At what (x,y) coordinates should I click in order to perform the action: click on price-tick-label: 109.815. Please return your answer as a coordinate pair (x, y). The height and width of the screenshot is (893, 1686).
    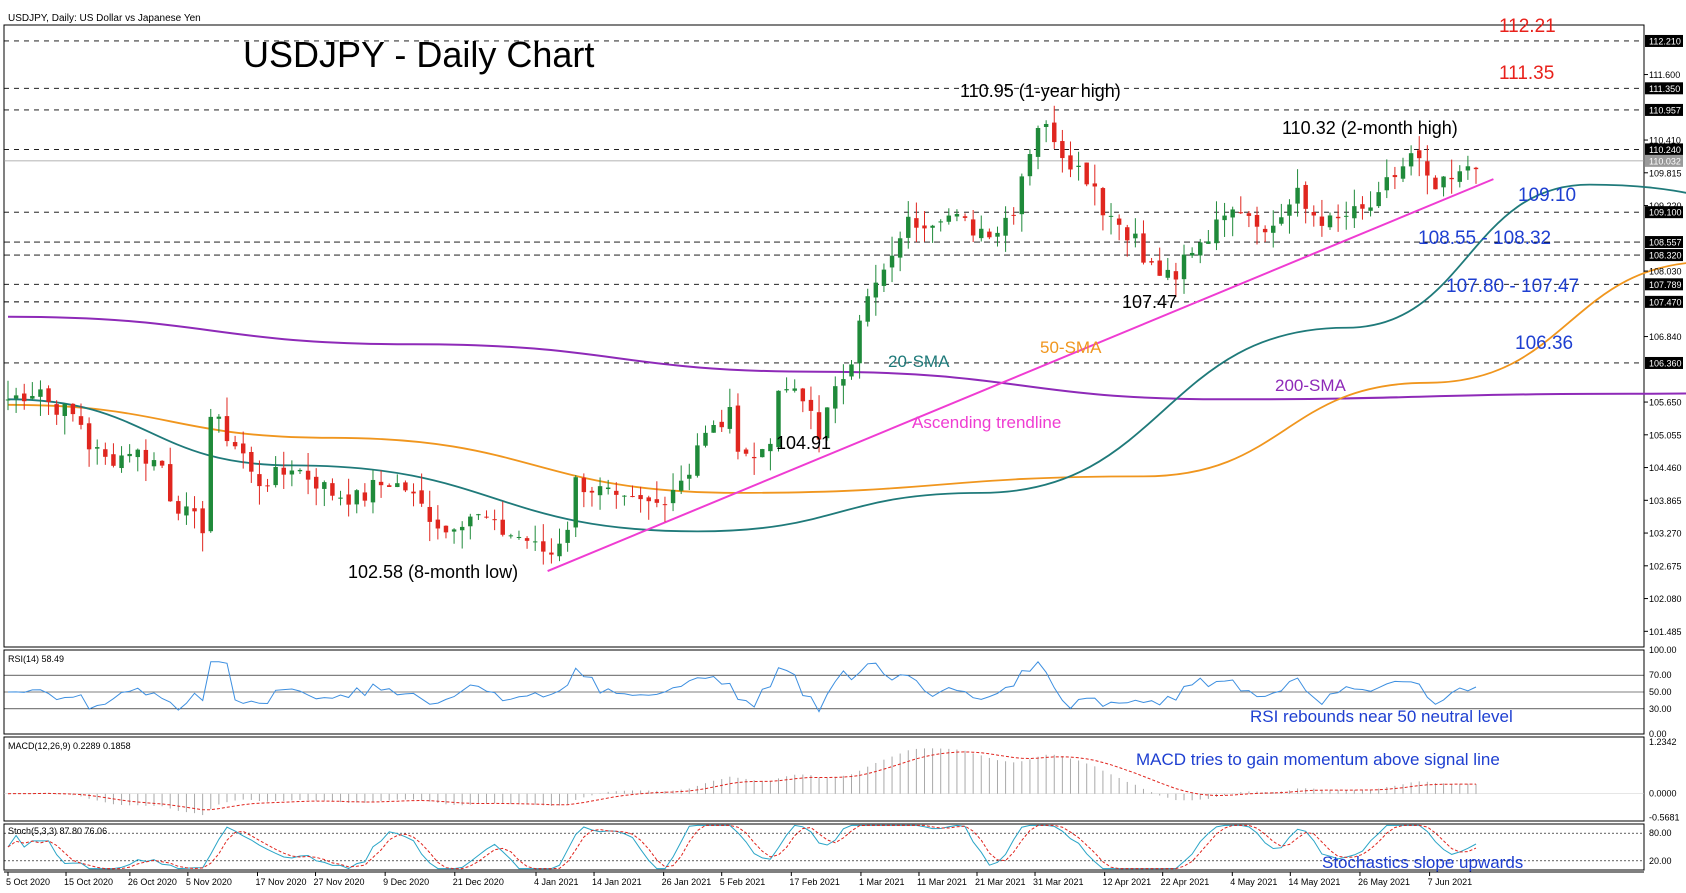
    Looking at the image, I should click on (1665, 173).